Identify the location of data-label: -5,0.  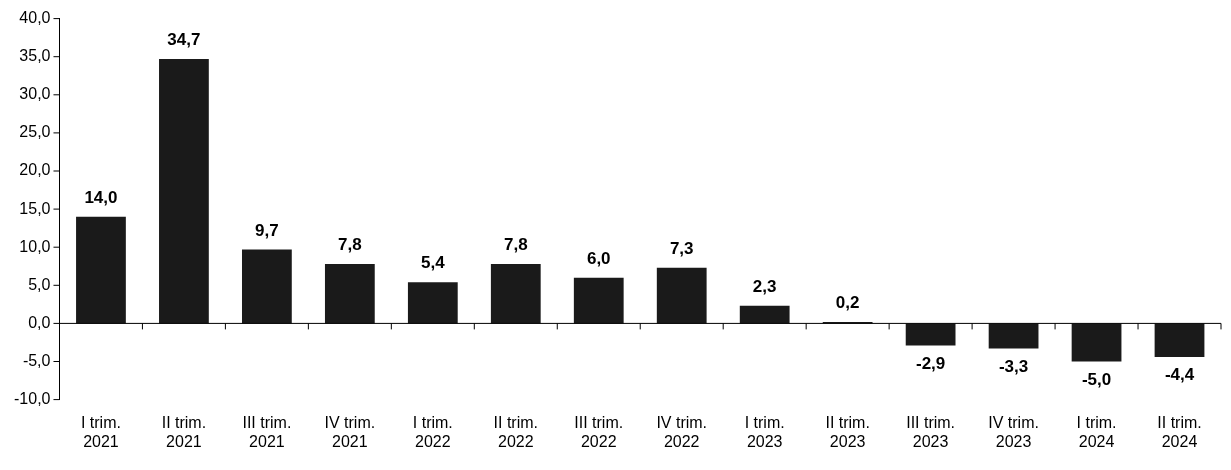
(1096, 379).